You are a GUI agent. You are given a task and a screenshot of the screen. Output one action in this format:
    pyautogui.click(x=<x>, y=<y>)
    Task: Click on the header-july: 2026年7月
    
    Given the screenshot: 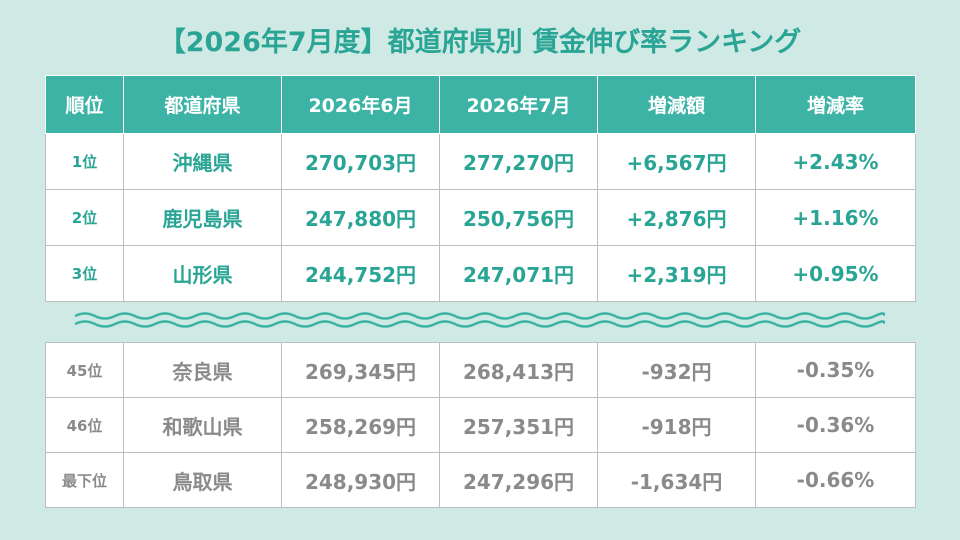 What is the action you would take?
    pyautogui.click(x=518, y=104)
    